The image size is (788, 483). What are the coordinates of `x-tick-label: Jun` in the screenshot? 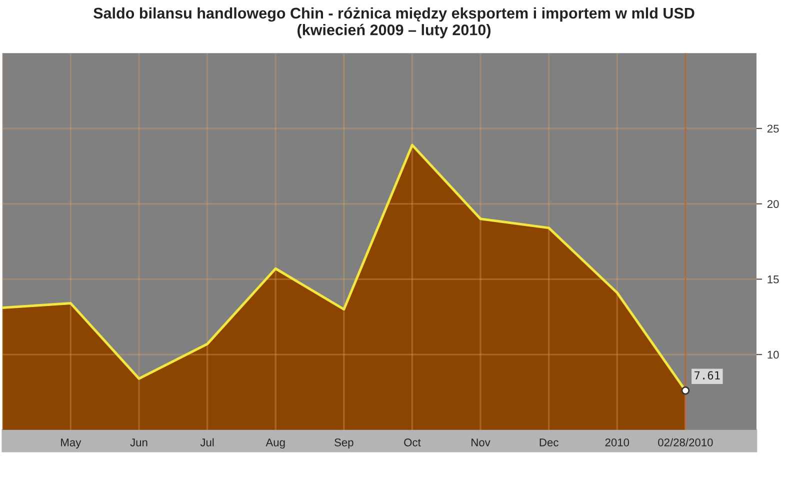 It's located at (139, 442).